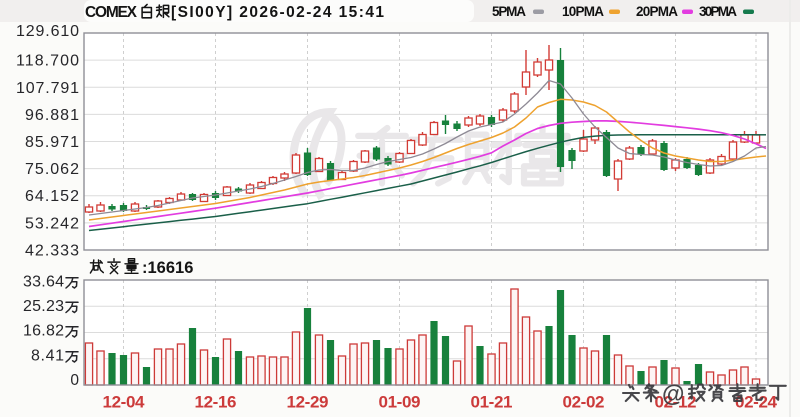  What do you see at coordinates (277, 12) in the screenshot?
I see `svg-text: [SI00Y] 2026-02-24 15:41` at bounding box center [277, 12].